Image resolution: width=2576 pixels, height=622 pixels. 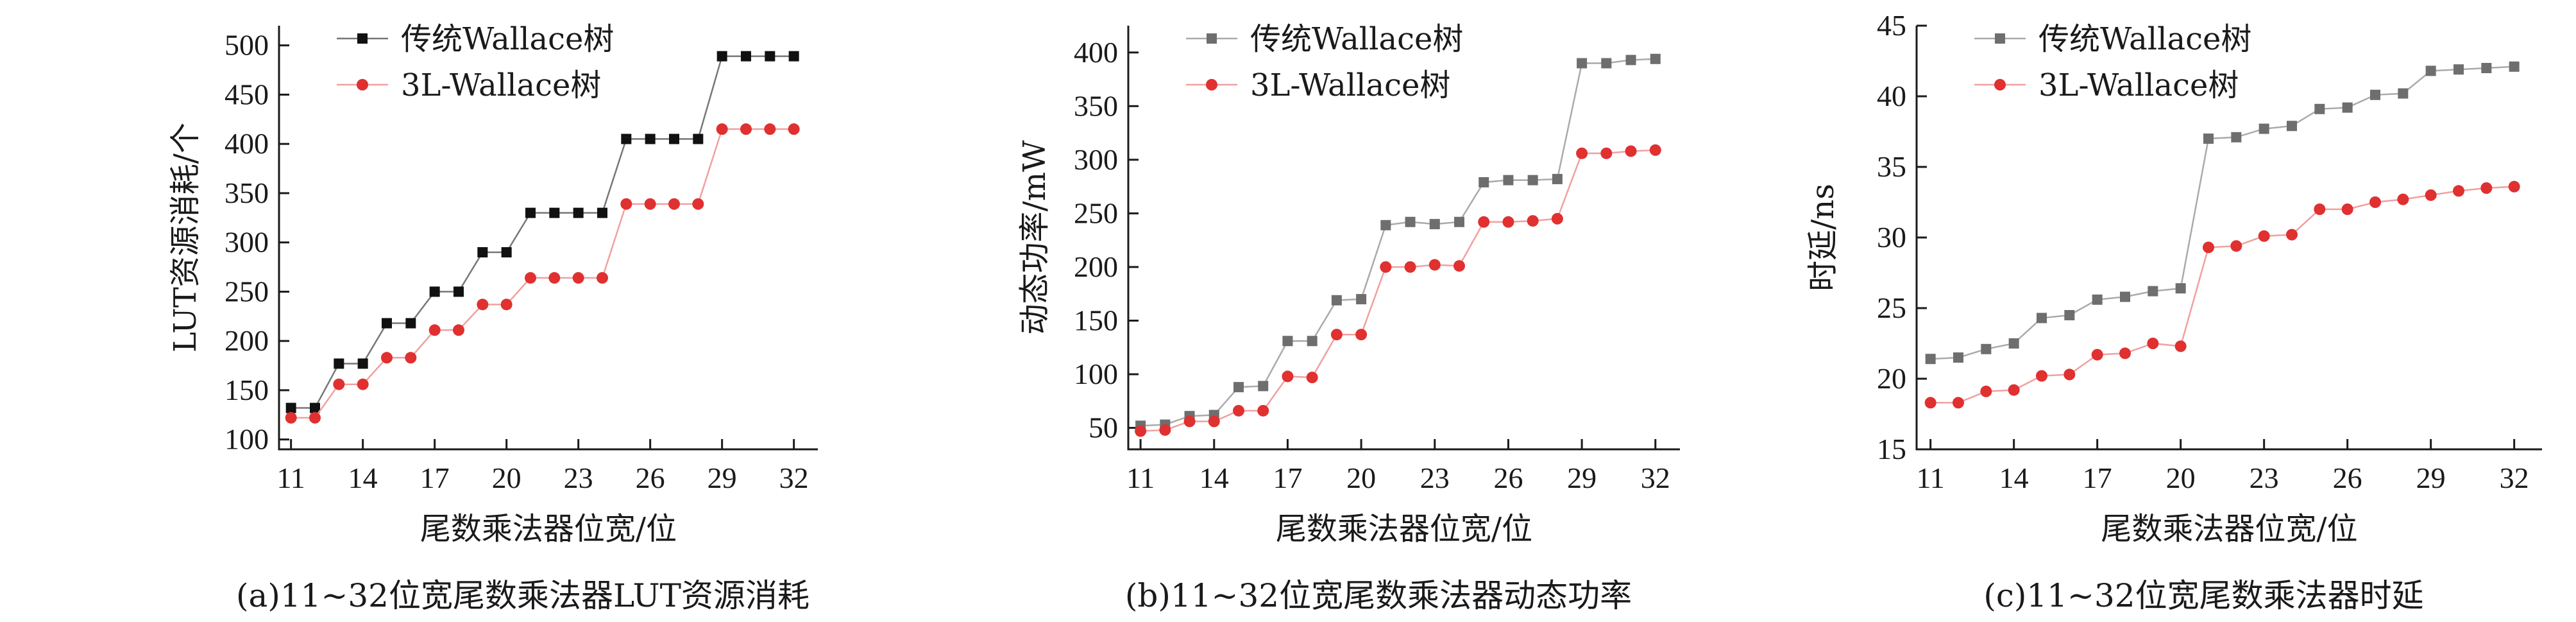 What do you see at coordinates (2014, 478) in the screenshot?
I see `chart-c-x-tick-label: 14` at bounding box center [2014, 478].